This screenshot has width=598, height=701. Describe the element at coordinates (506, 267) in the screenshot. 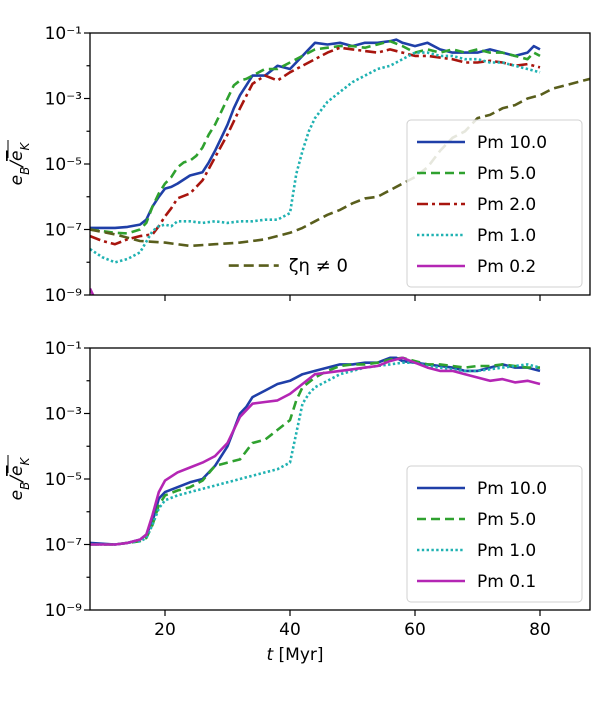

I see `legend-label: Pm 0.2` at that location.